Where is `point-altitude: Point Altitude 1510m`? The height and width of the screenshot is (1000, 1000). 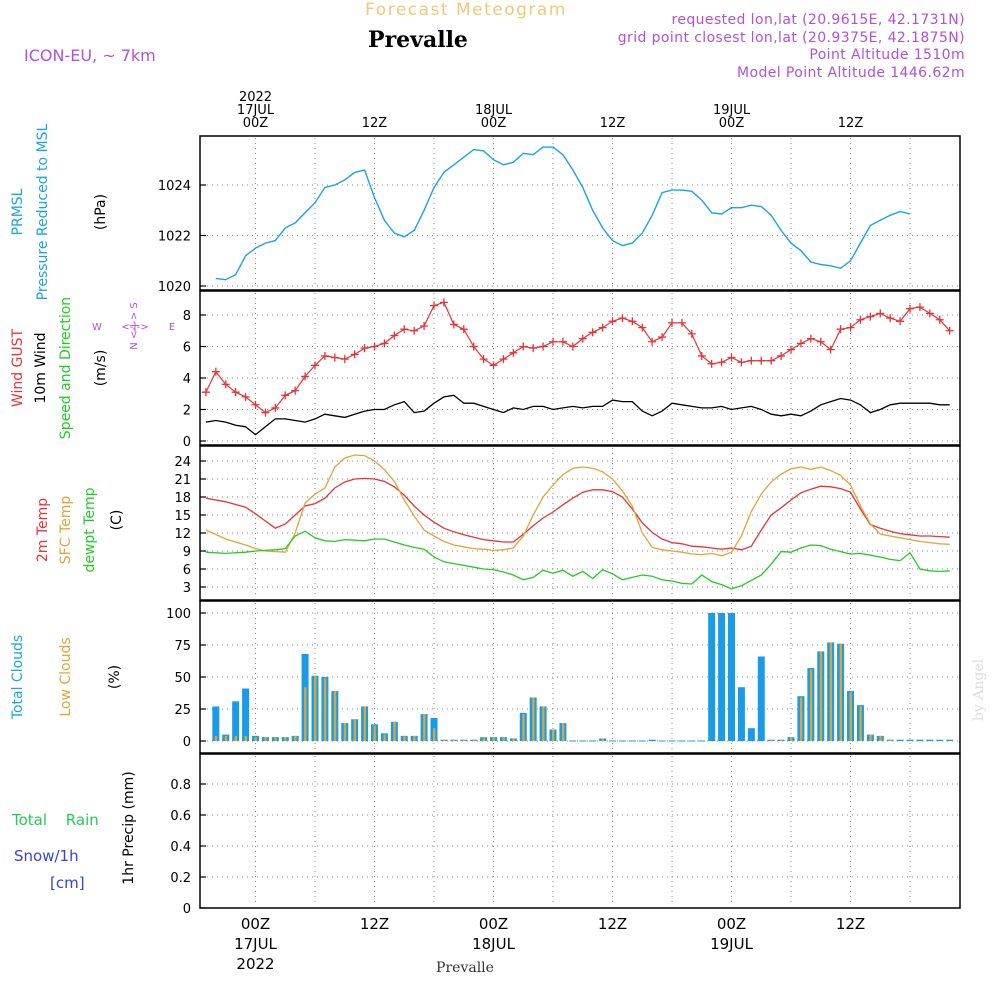 point-altitude: Point Altitude 1510m is located at coordinates (887, 55).